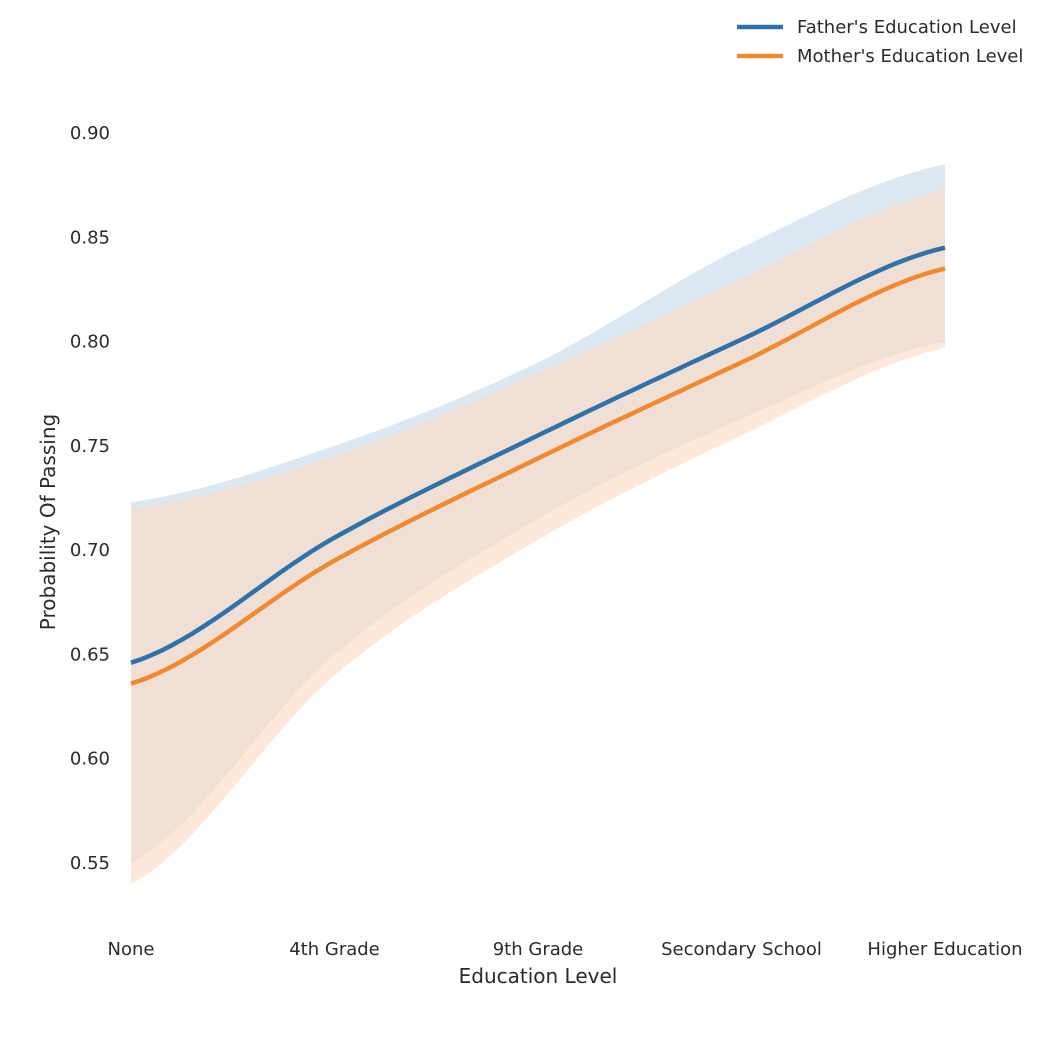 Image resolution: width=1050 pixels, height=1050 pixels. I want to click on legend-label-1: Mother's Education Level, so click(910, 56).